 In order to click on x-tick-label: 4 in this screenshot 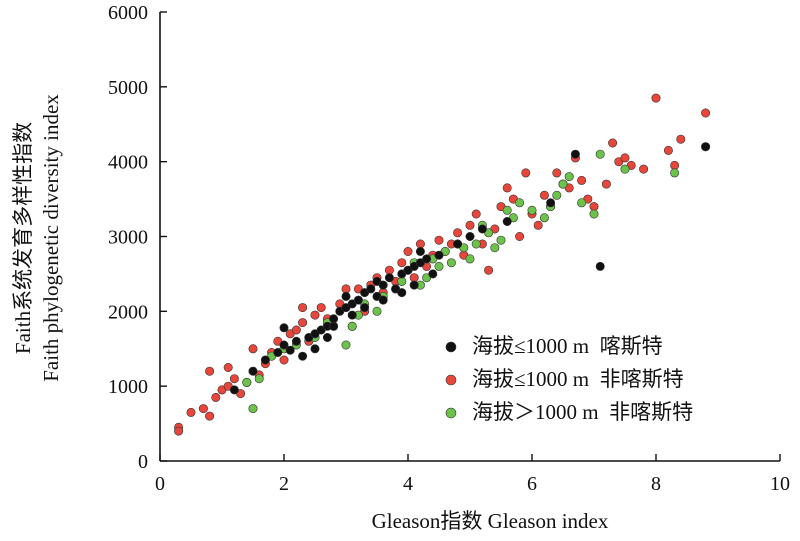, I will do `click(408, 484)`.